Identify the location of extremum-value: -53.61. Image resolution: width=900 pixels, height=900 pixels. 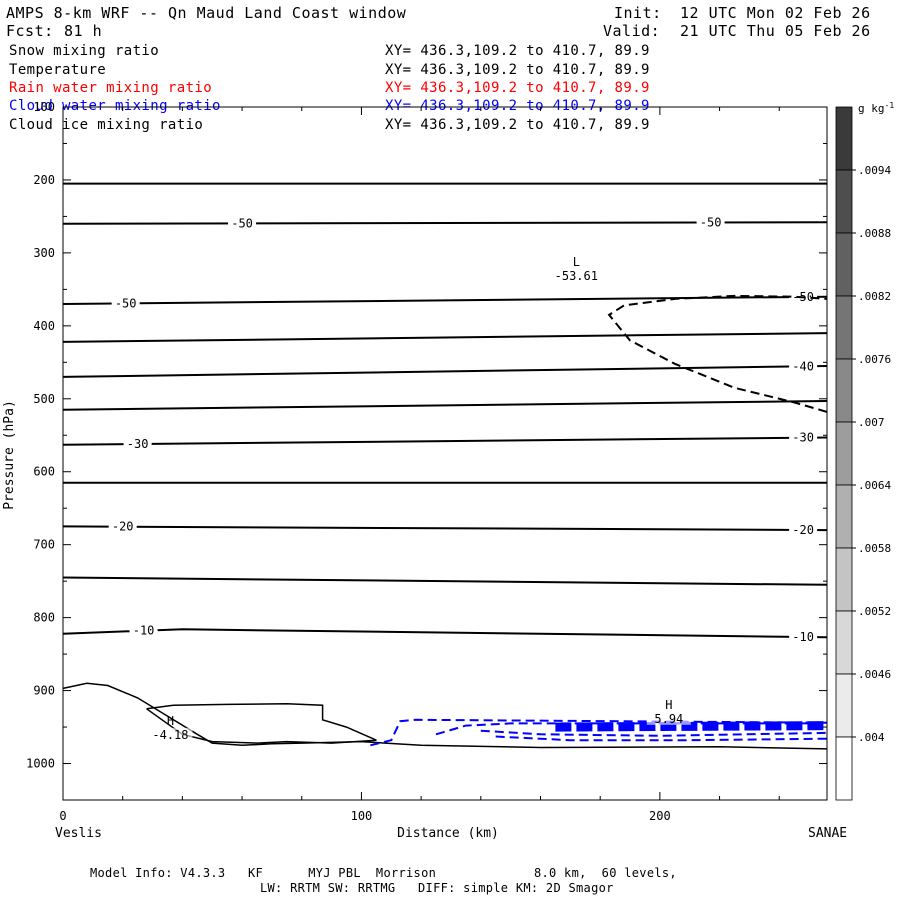
(576, 276).